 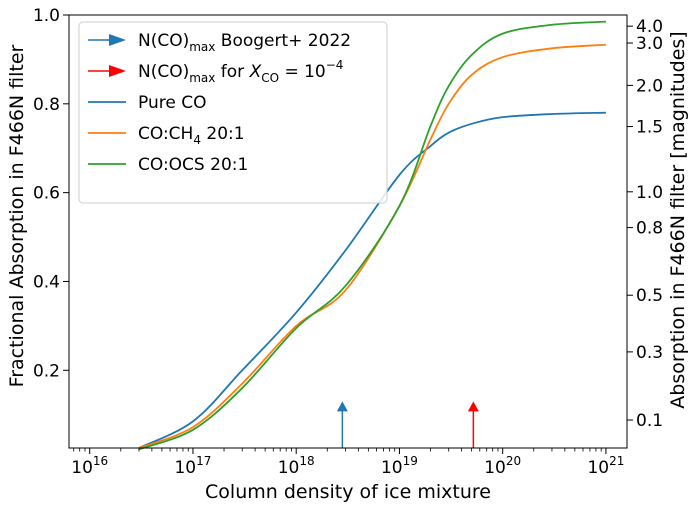 What do you see at coordinates (649, 86) in the screenshot?
I see `y-right-tick-label: 2.0` at bounding box center [649, 86].